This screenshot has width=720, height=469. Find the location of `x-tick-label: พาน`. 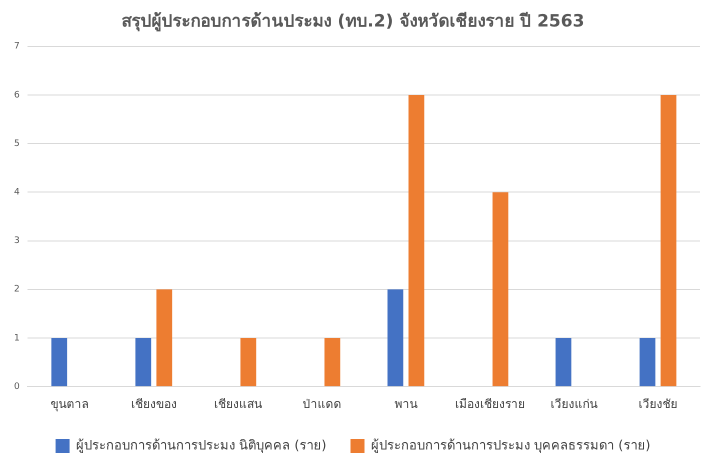

x-tick-label: พาน is located at coordinates (406, 403).